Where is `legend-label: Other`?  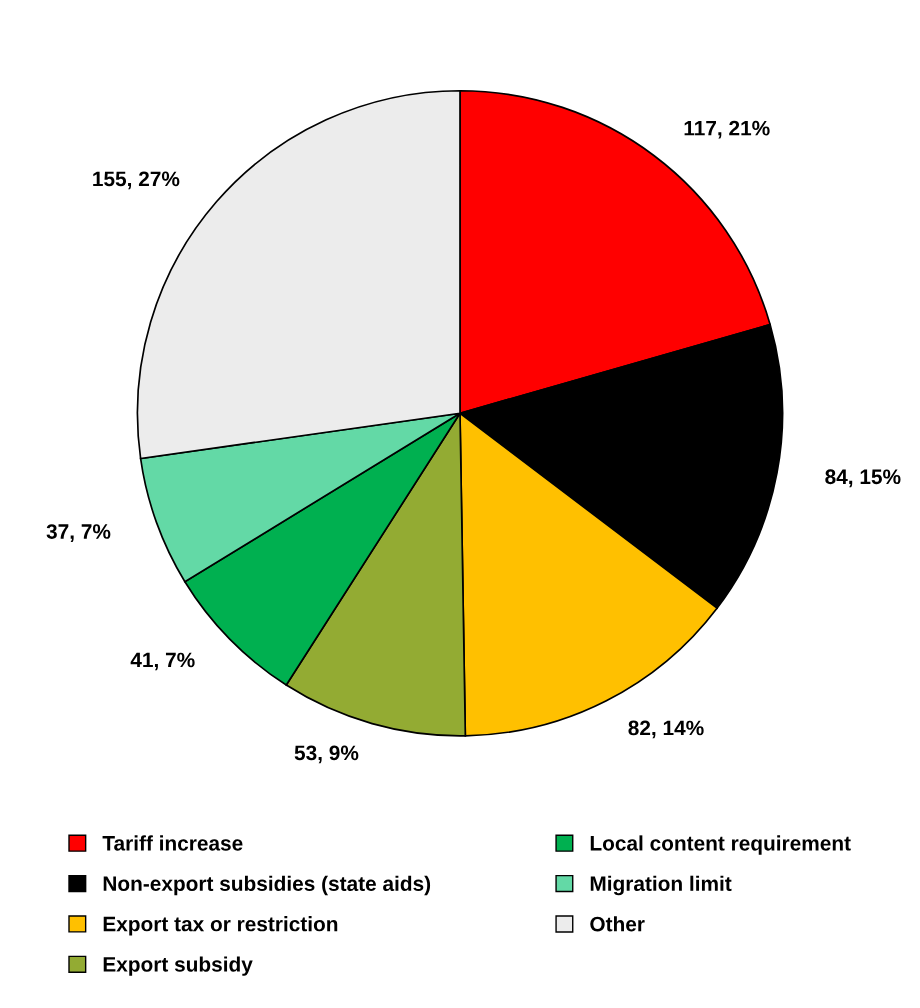 legend-label: Other is located at coordinates (617, 924).